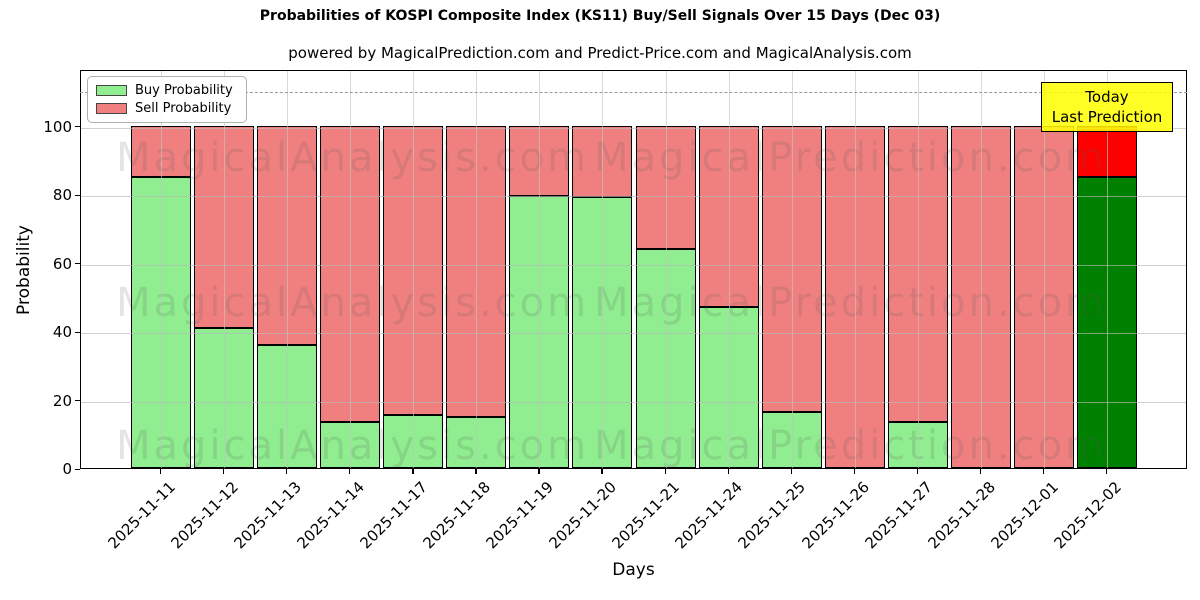  Describe the element at coordinates (961, 515) in the screenshot. I see `x-tick-label: 2025-11-28` at that location.